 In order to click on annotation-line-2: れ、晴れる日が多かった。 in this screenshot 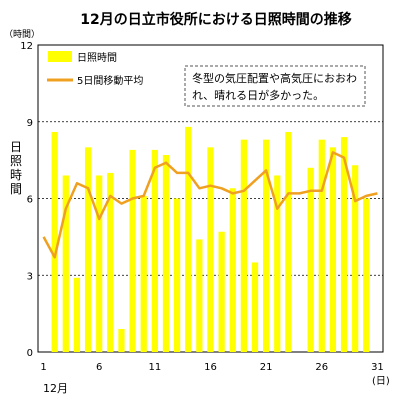, I will do `click(258, 95)`.